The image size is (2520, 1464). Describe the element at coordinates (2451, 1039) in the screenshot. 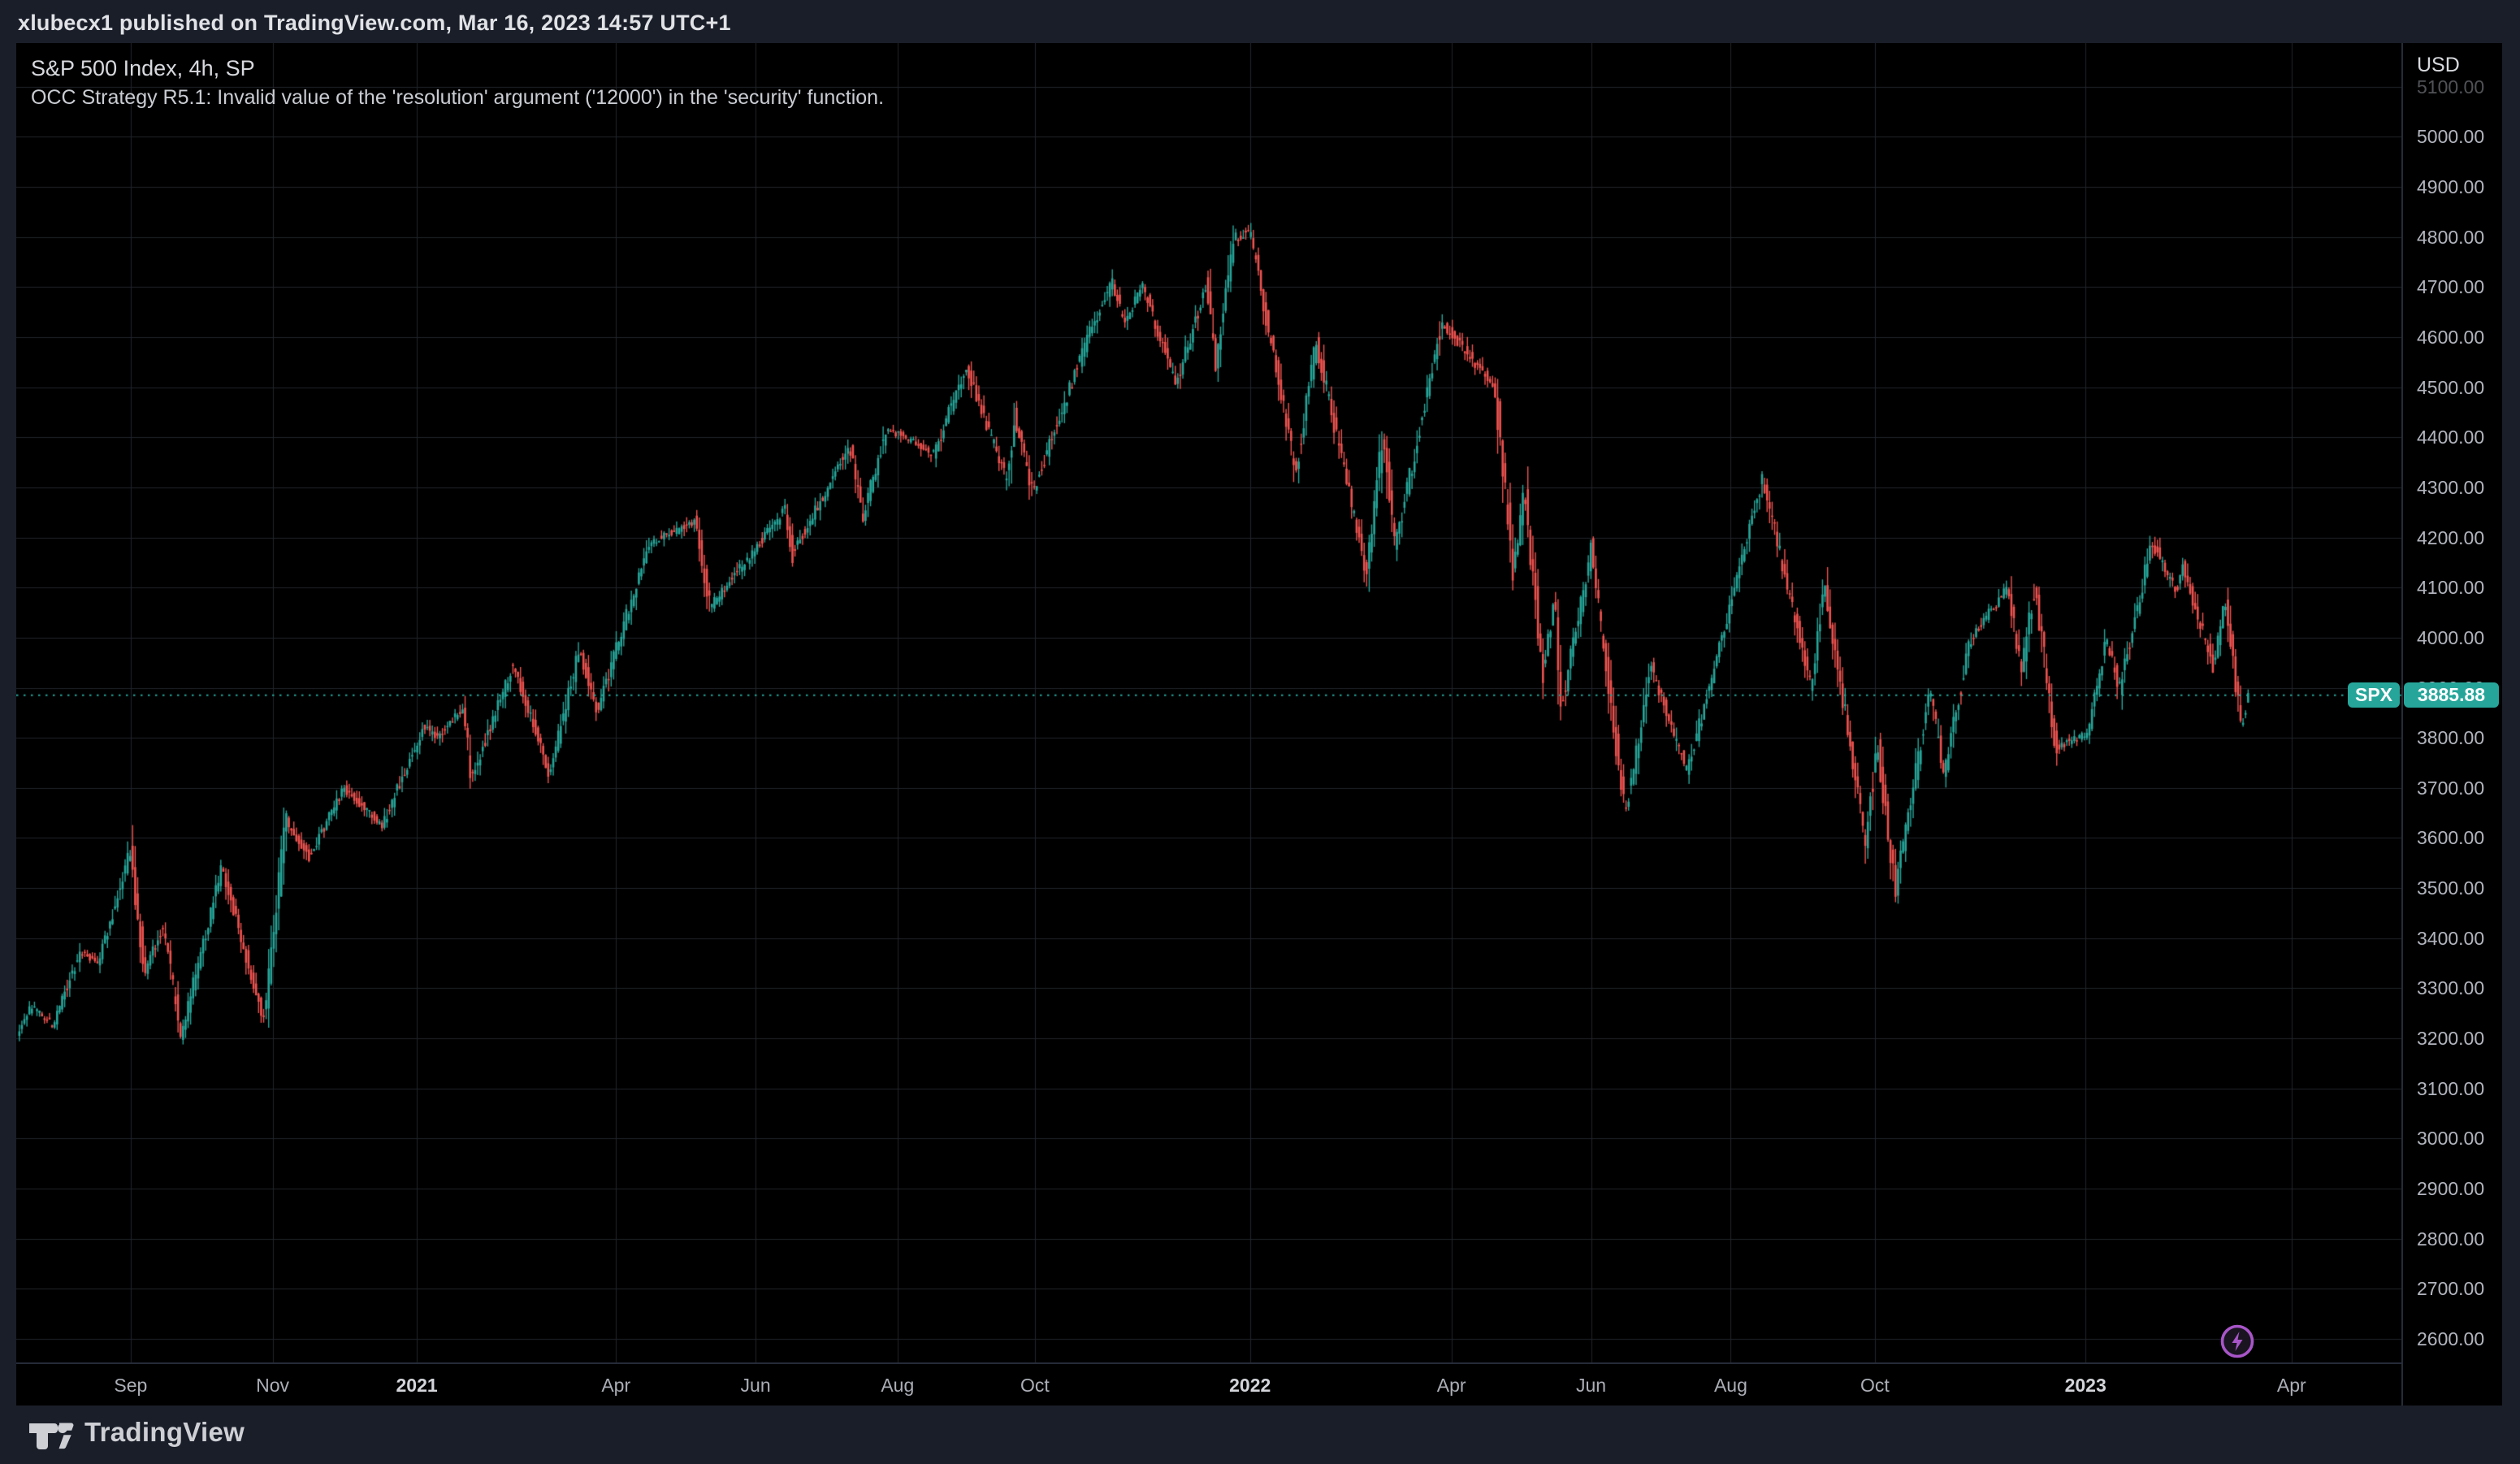

I see `price-tick-label: 3200.00` at that location.